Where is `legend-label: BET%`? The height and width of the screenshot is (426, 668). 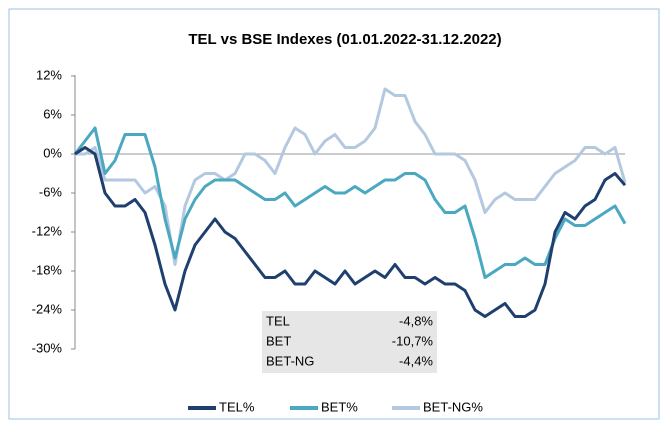 legend-label: BET% is located at coordinates (339, 406).